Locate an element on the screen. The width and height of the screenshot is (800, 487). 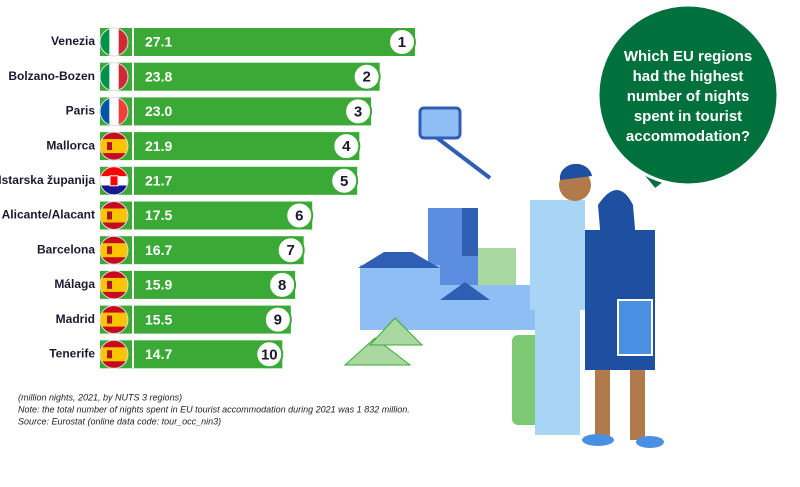
question-line: had the highest is located at coordinates (688, 76).